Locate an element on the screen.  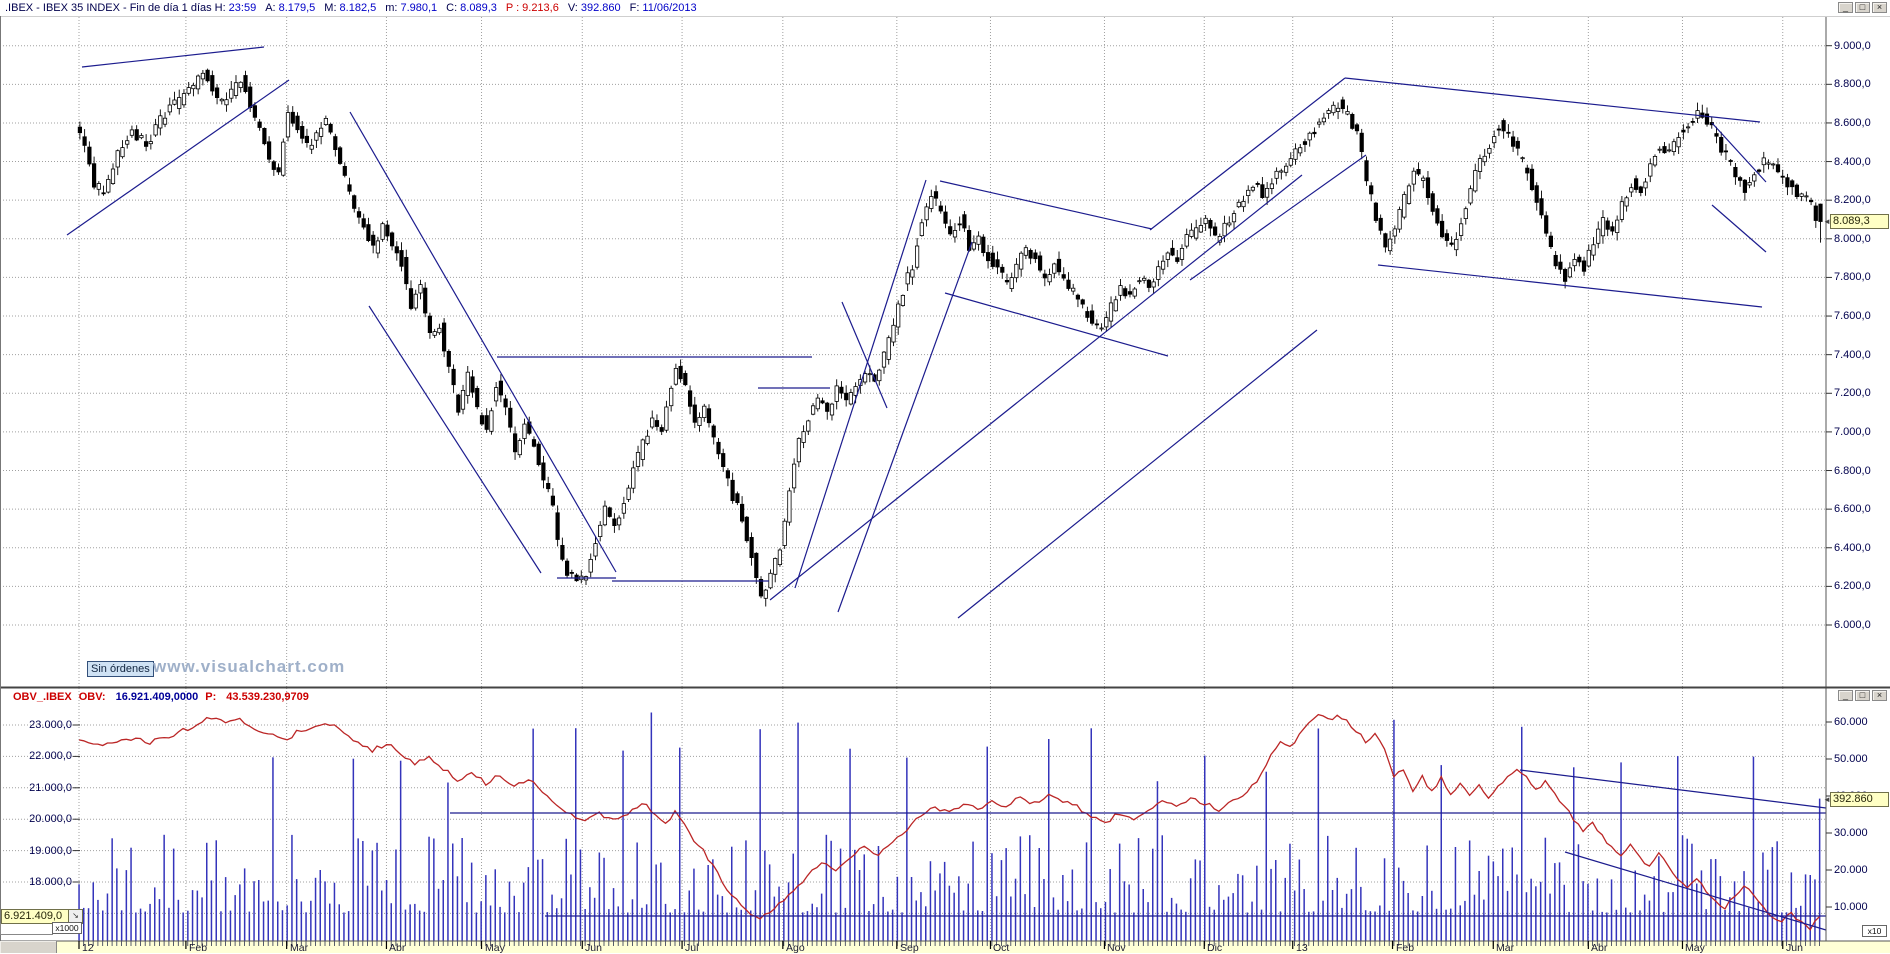
title-segment: 8.182,5 is located at coordinates (358, 8).